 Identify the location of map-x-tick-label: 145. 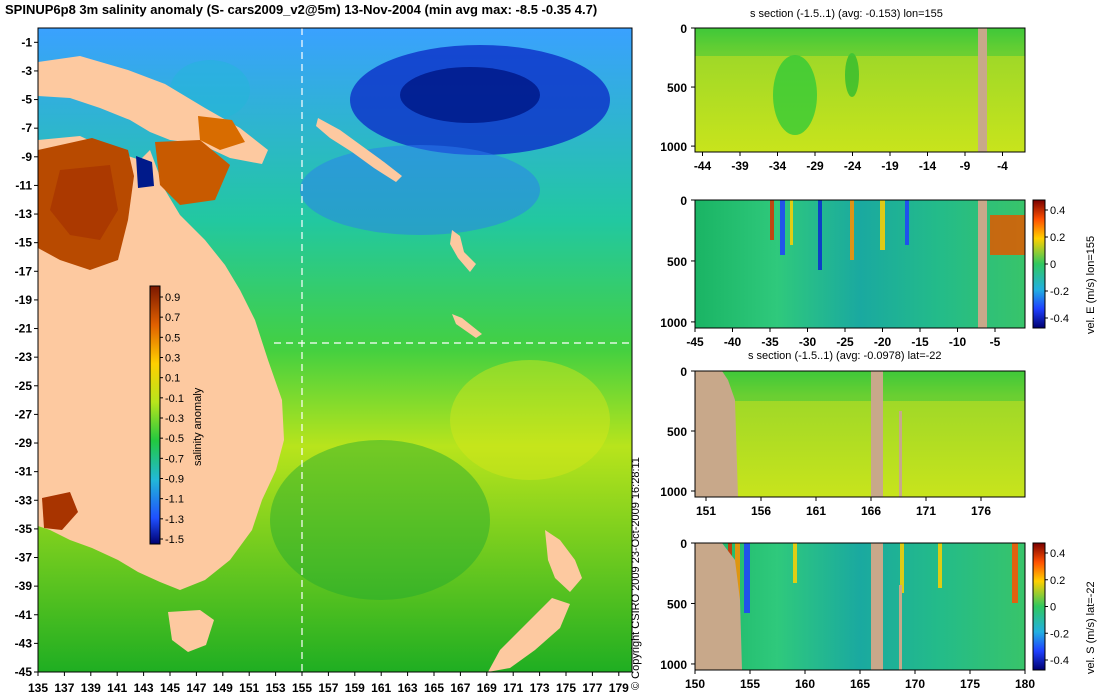
(170, 688).